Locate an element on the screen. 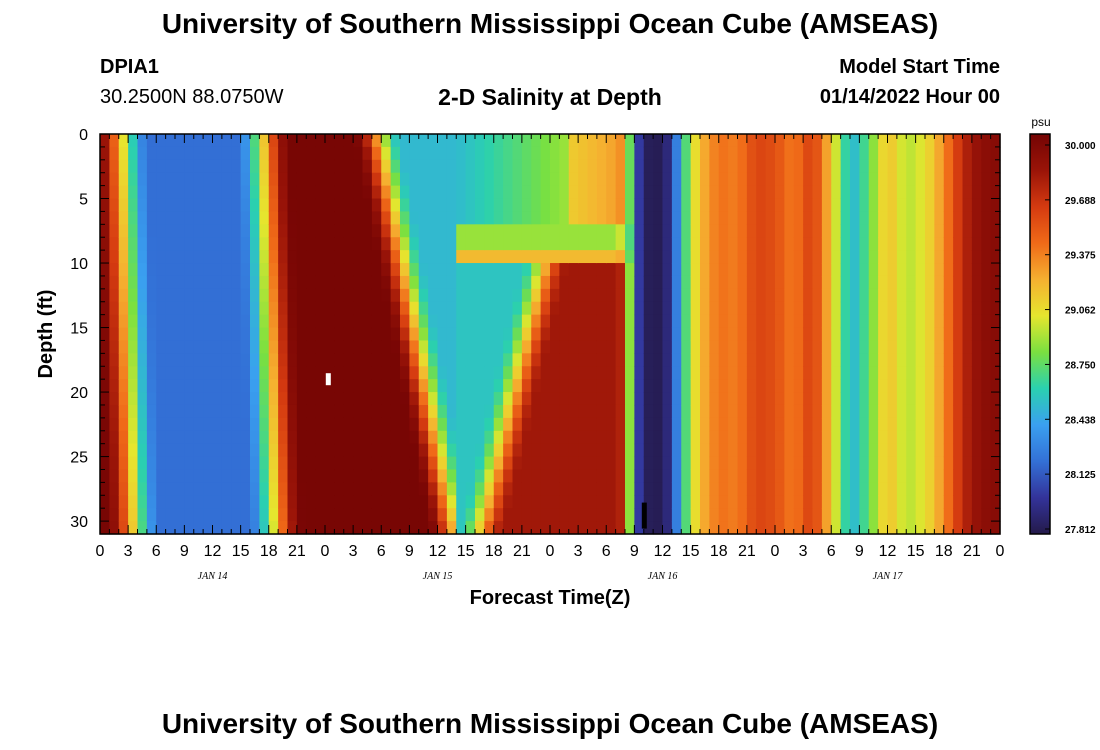 The height and width of the screenshot is (750, 1100). date-label: JAN 15 is located at coordinates (438, 576).